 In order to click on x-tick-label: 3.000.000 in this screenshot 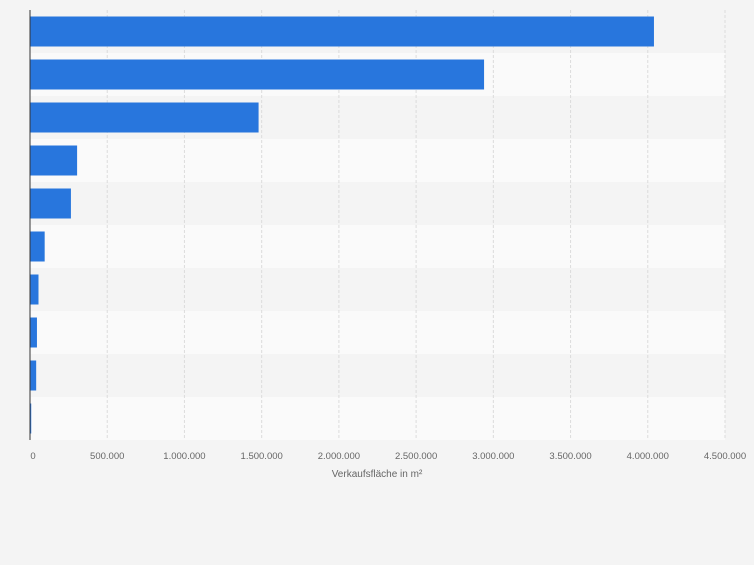, I will do `click(493, 456)`.